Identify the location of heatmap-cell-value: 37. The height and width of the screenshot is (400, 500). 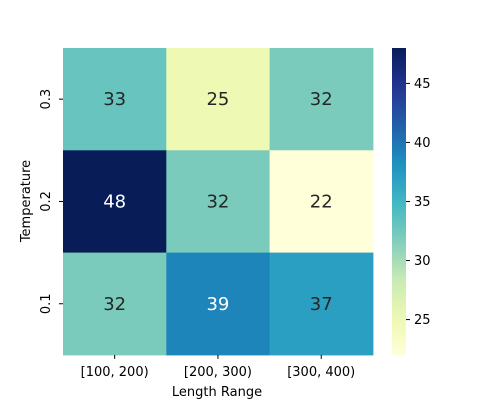
(321, 304).